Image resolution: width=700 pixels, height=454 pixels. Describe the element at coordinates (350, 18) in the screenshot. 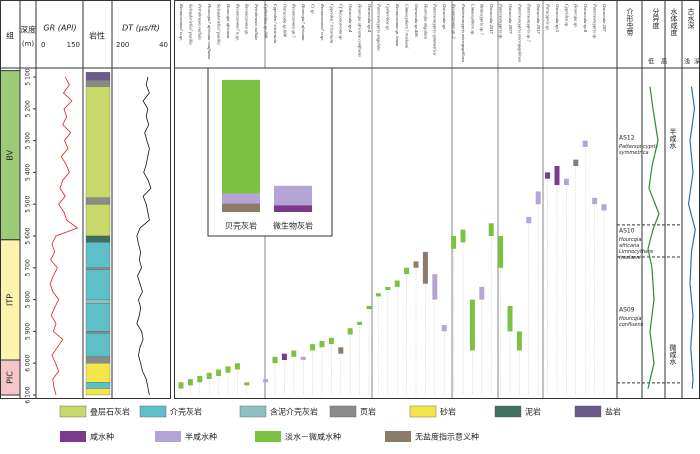

I see `species-name: Ostracoda sp.4` at that location.